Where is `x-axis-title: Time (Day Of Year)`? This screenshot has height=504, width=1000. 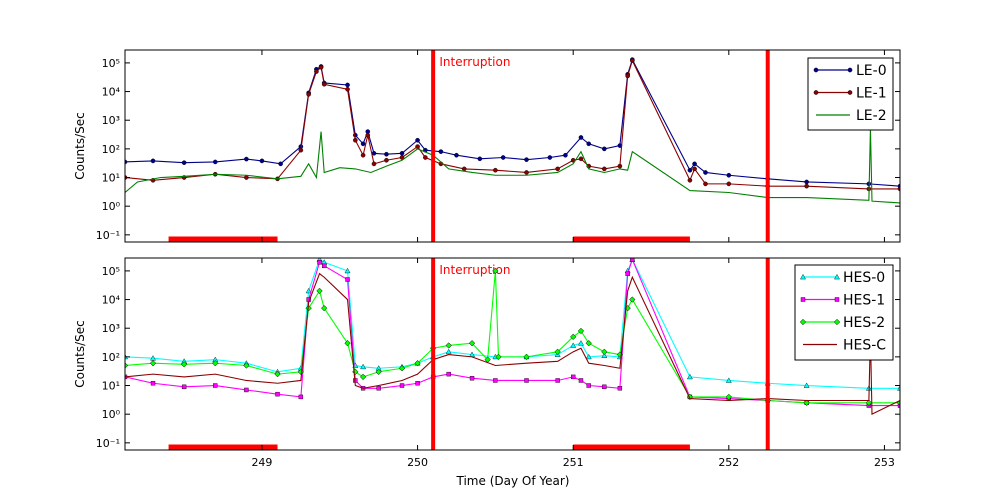 x-axis-title: Time (Day Of Year) is located at coordinates (513, 481).